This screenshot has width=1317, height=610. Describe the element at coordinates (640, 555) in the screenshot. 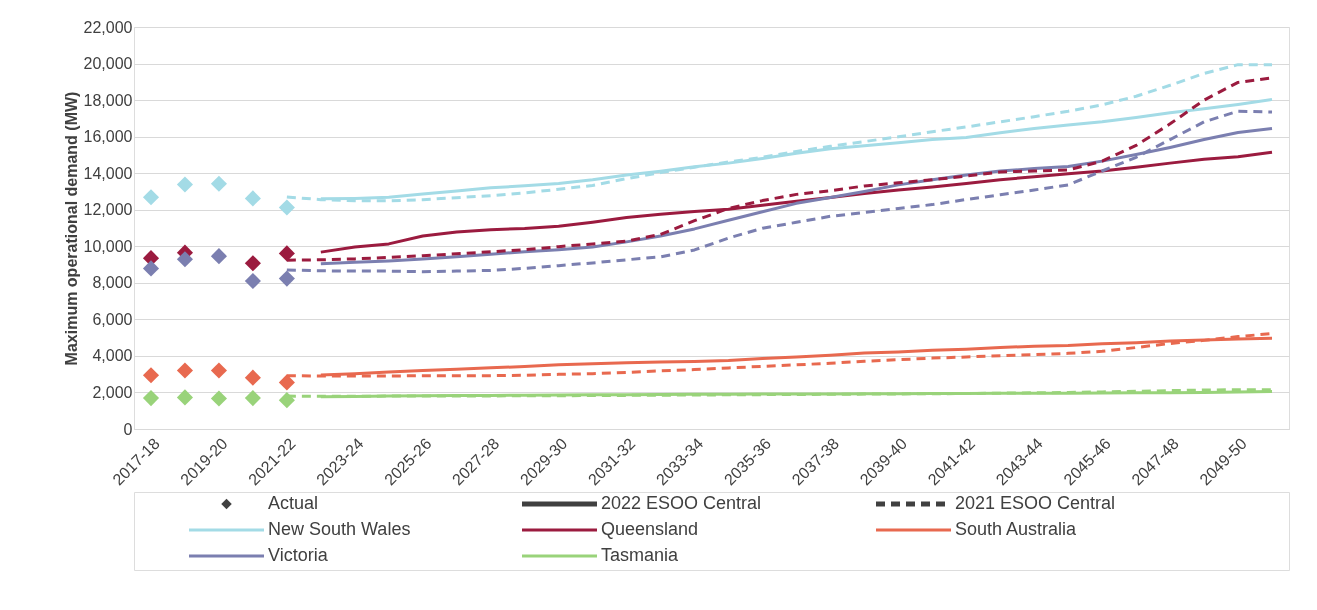

I see `legend-label: Tasmania` at that location.